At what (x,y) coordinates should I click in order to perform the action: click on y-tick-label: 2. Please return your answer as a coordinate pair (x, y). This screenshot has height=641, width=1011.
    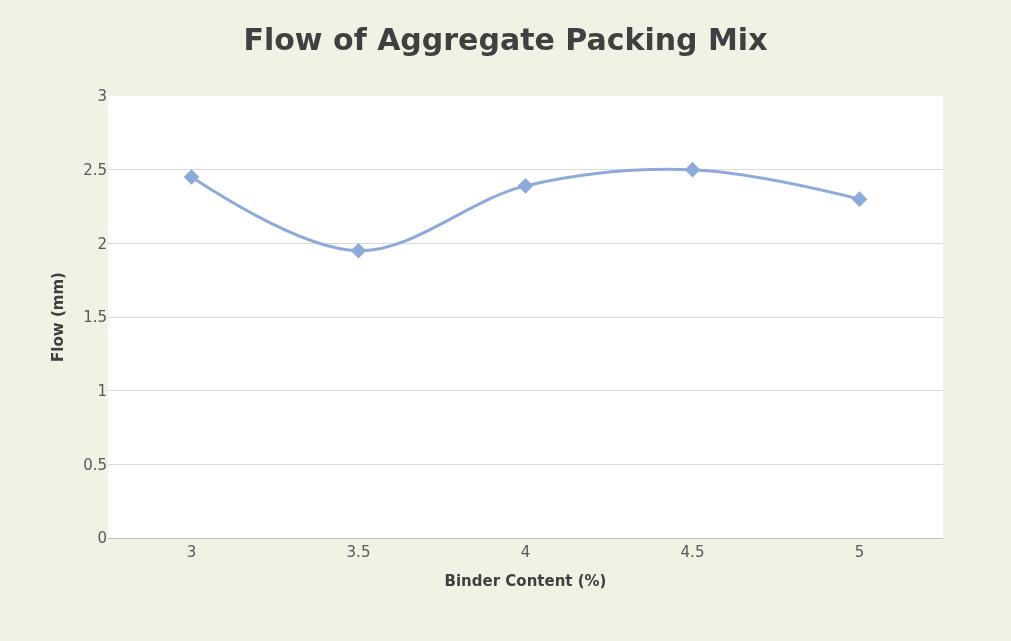
    Looking at the image, I should click on (102, 243).